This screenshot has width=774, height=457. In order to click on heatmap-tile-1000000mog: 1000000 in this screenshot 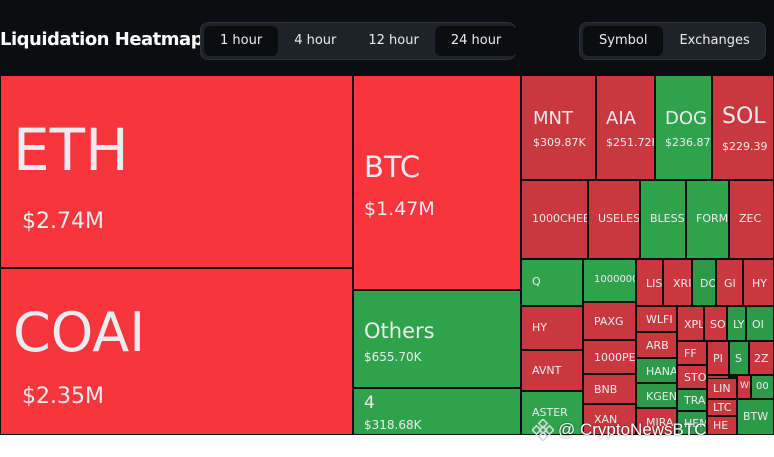, I will do `click(609, 280)`.